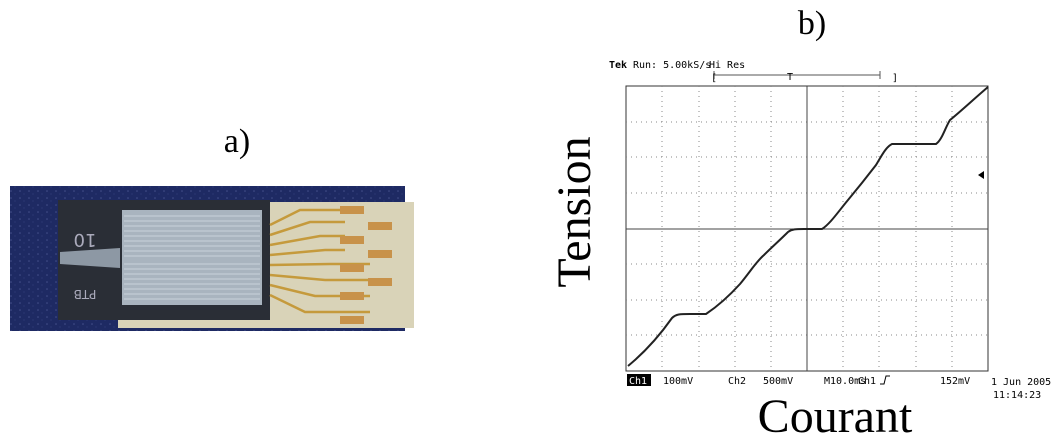  Describe the element at coordinates (618, 65) in the screenshot. I see `scope-brand: Tek` at that location.